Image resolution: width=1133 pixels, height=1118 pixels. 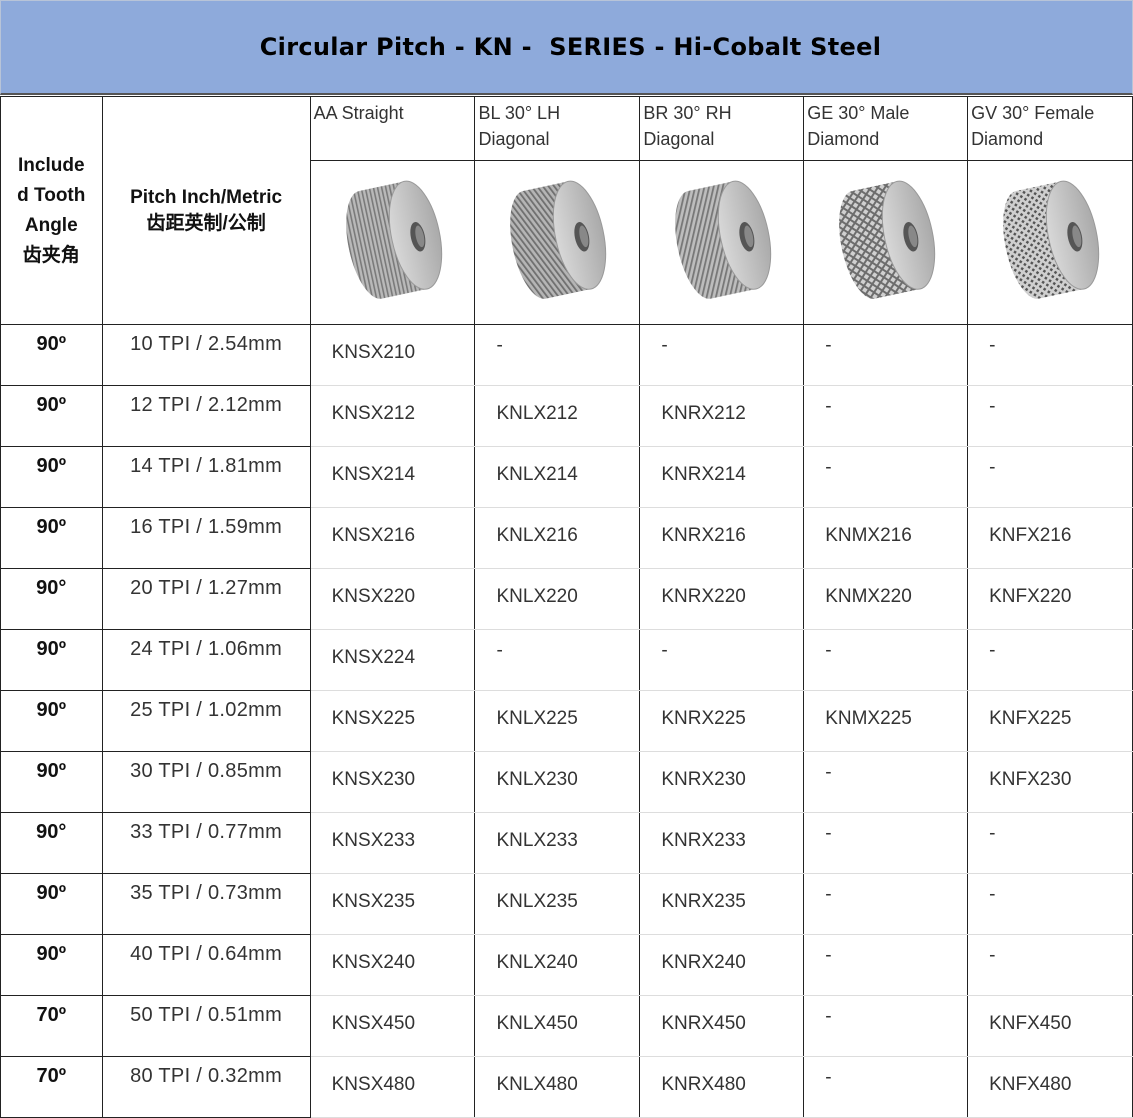 What do you see at coordinates (206, 223) in the screenshot?
I see `pitch-header-line: 齿距英制/公制` at bounding box center [206, 223].